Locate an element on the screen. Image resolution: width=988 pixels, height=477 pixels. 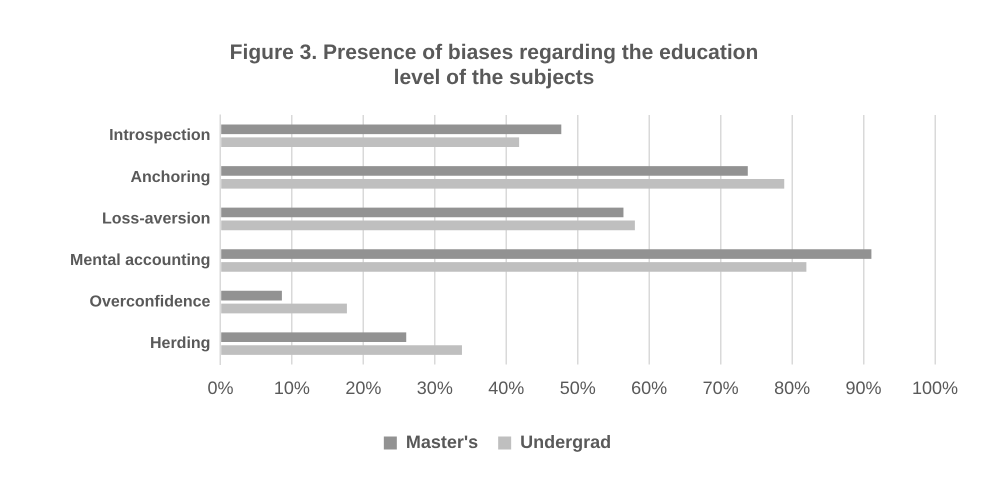
x-tick-label: 0% is located at coordinates (220, 388).